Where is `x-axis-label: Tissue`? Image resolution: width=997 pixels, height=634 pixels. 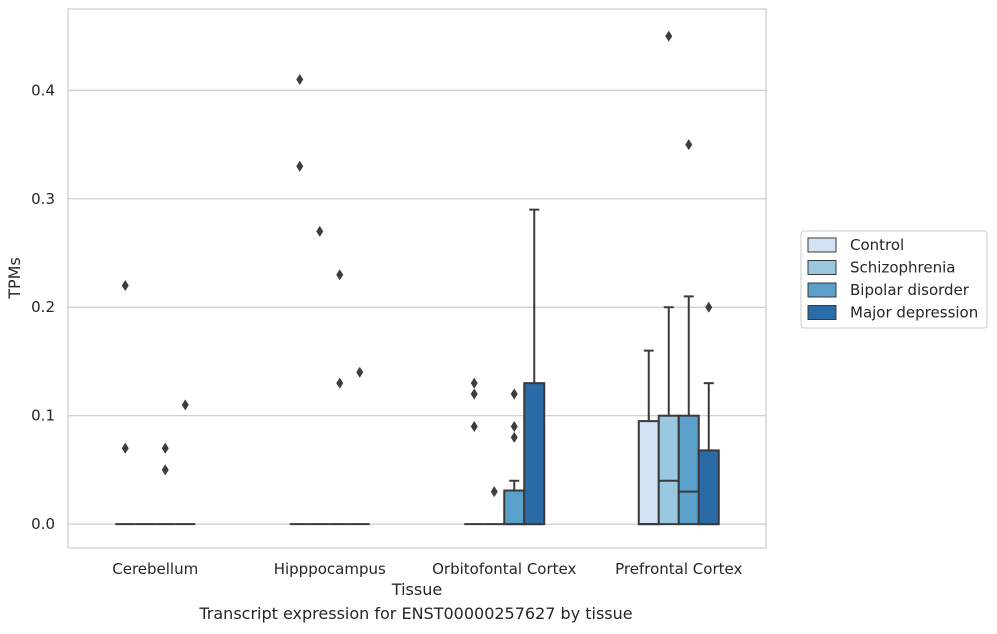
x-axis-label: Tissue is located at coordinates (416, 589).